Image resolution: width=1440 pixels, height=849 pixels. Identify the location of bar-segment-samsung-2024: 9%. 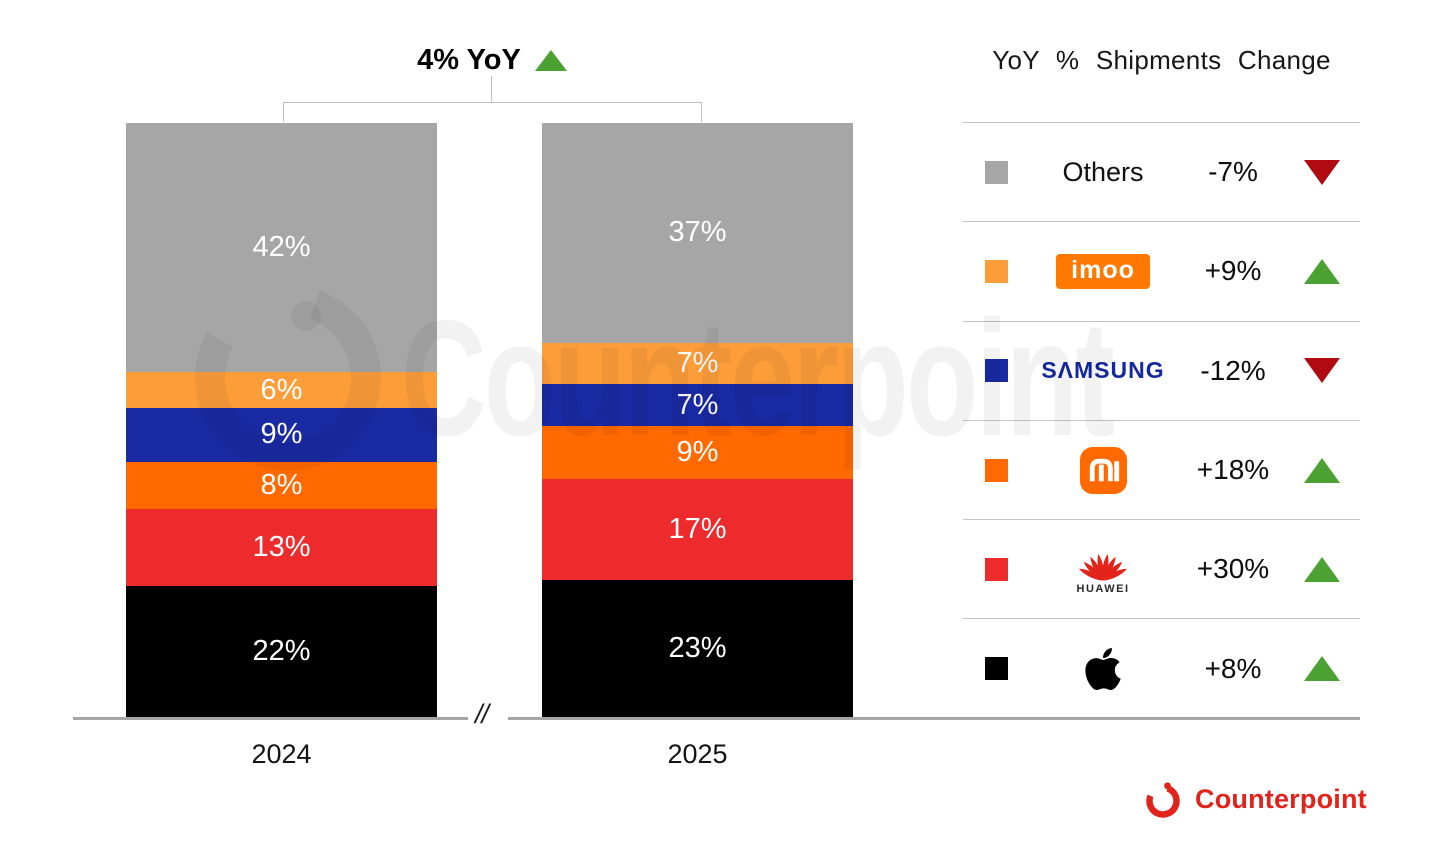
(281, 435).